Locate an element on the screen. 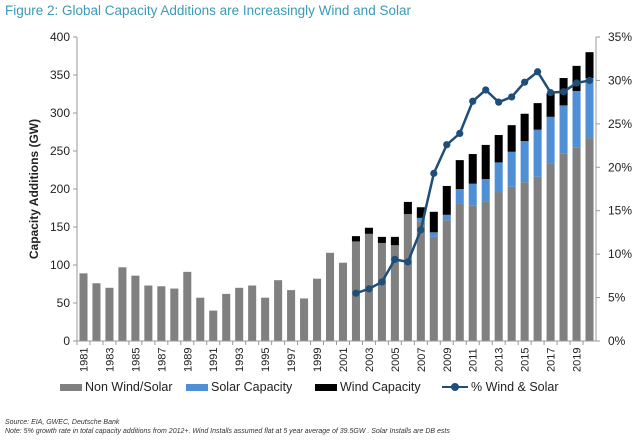 The height and width of the screenshot is (440, 640). y2-tick-label: 30% is located at coordinates (620, 80).